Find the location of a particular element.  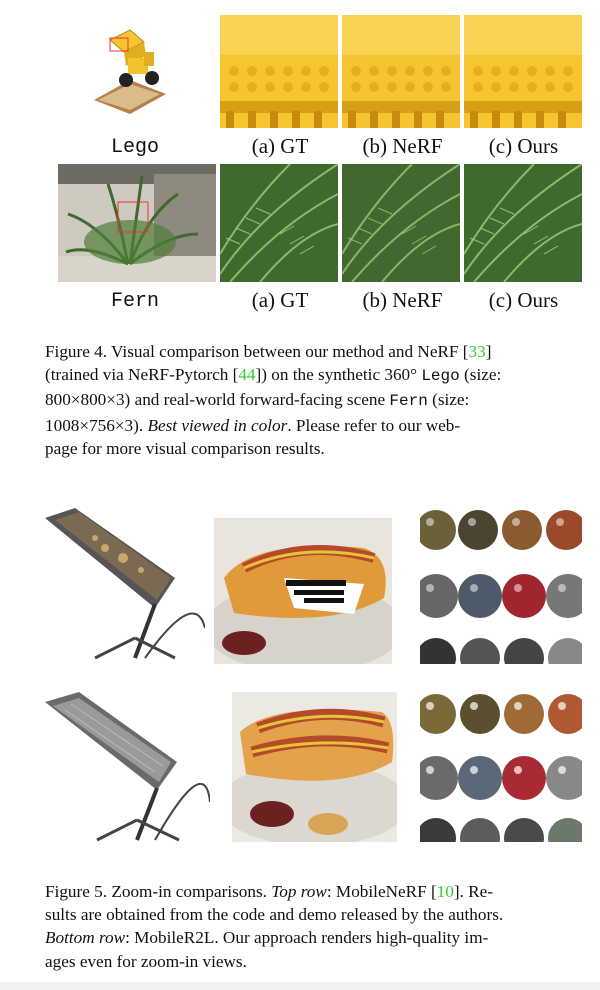

mobilenerf-hotdog-crop is located at coordinates (303, 591).